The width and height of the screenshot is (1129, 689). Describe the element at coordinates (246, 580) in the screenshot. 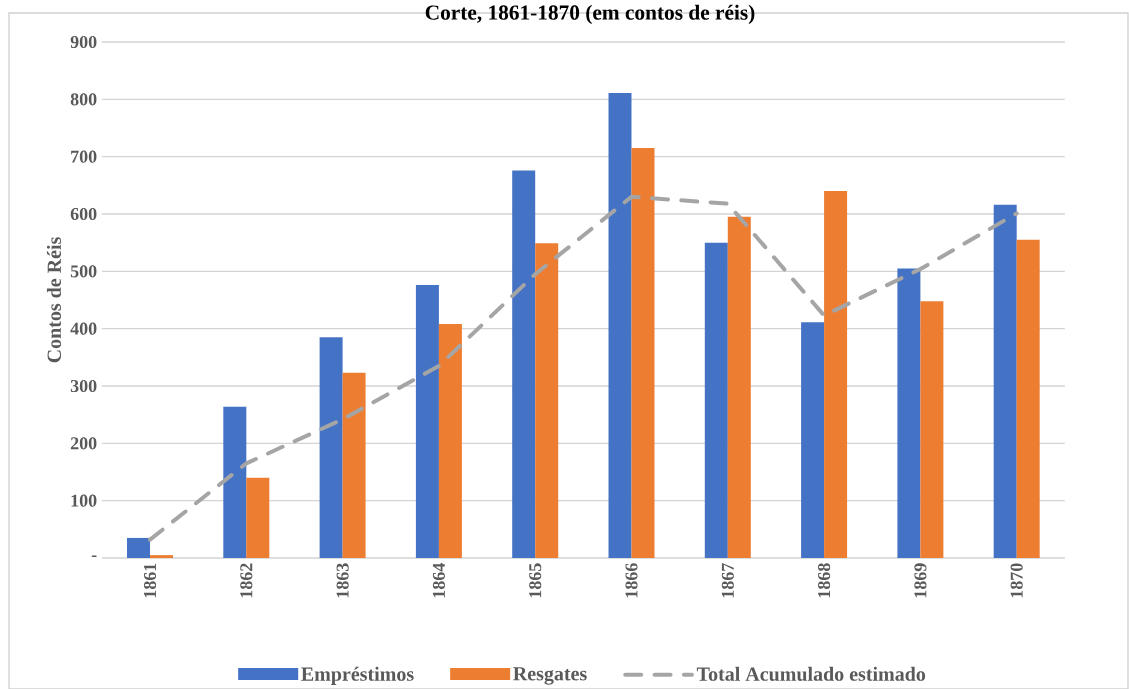

I see `x-tick-label: 1862` at that location.